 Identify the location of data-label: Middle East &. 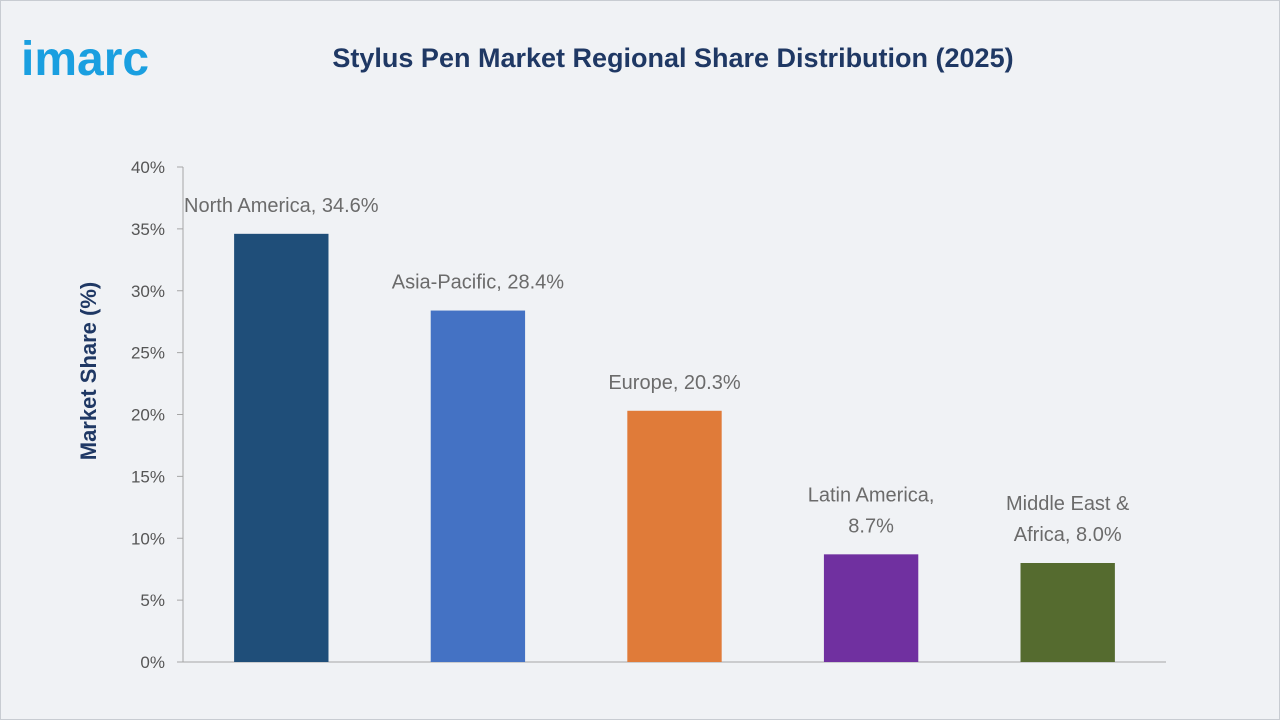
(1068, 504).